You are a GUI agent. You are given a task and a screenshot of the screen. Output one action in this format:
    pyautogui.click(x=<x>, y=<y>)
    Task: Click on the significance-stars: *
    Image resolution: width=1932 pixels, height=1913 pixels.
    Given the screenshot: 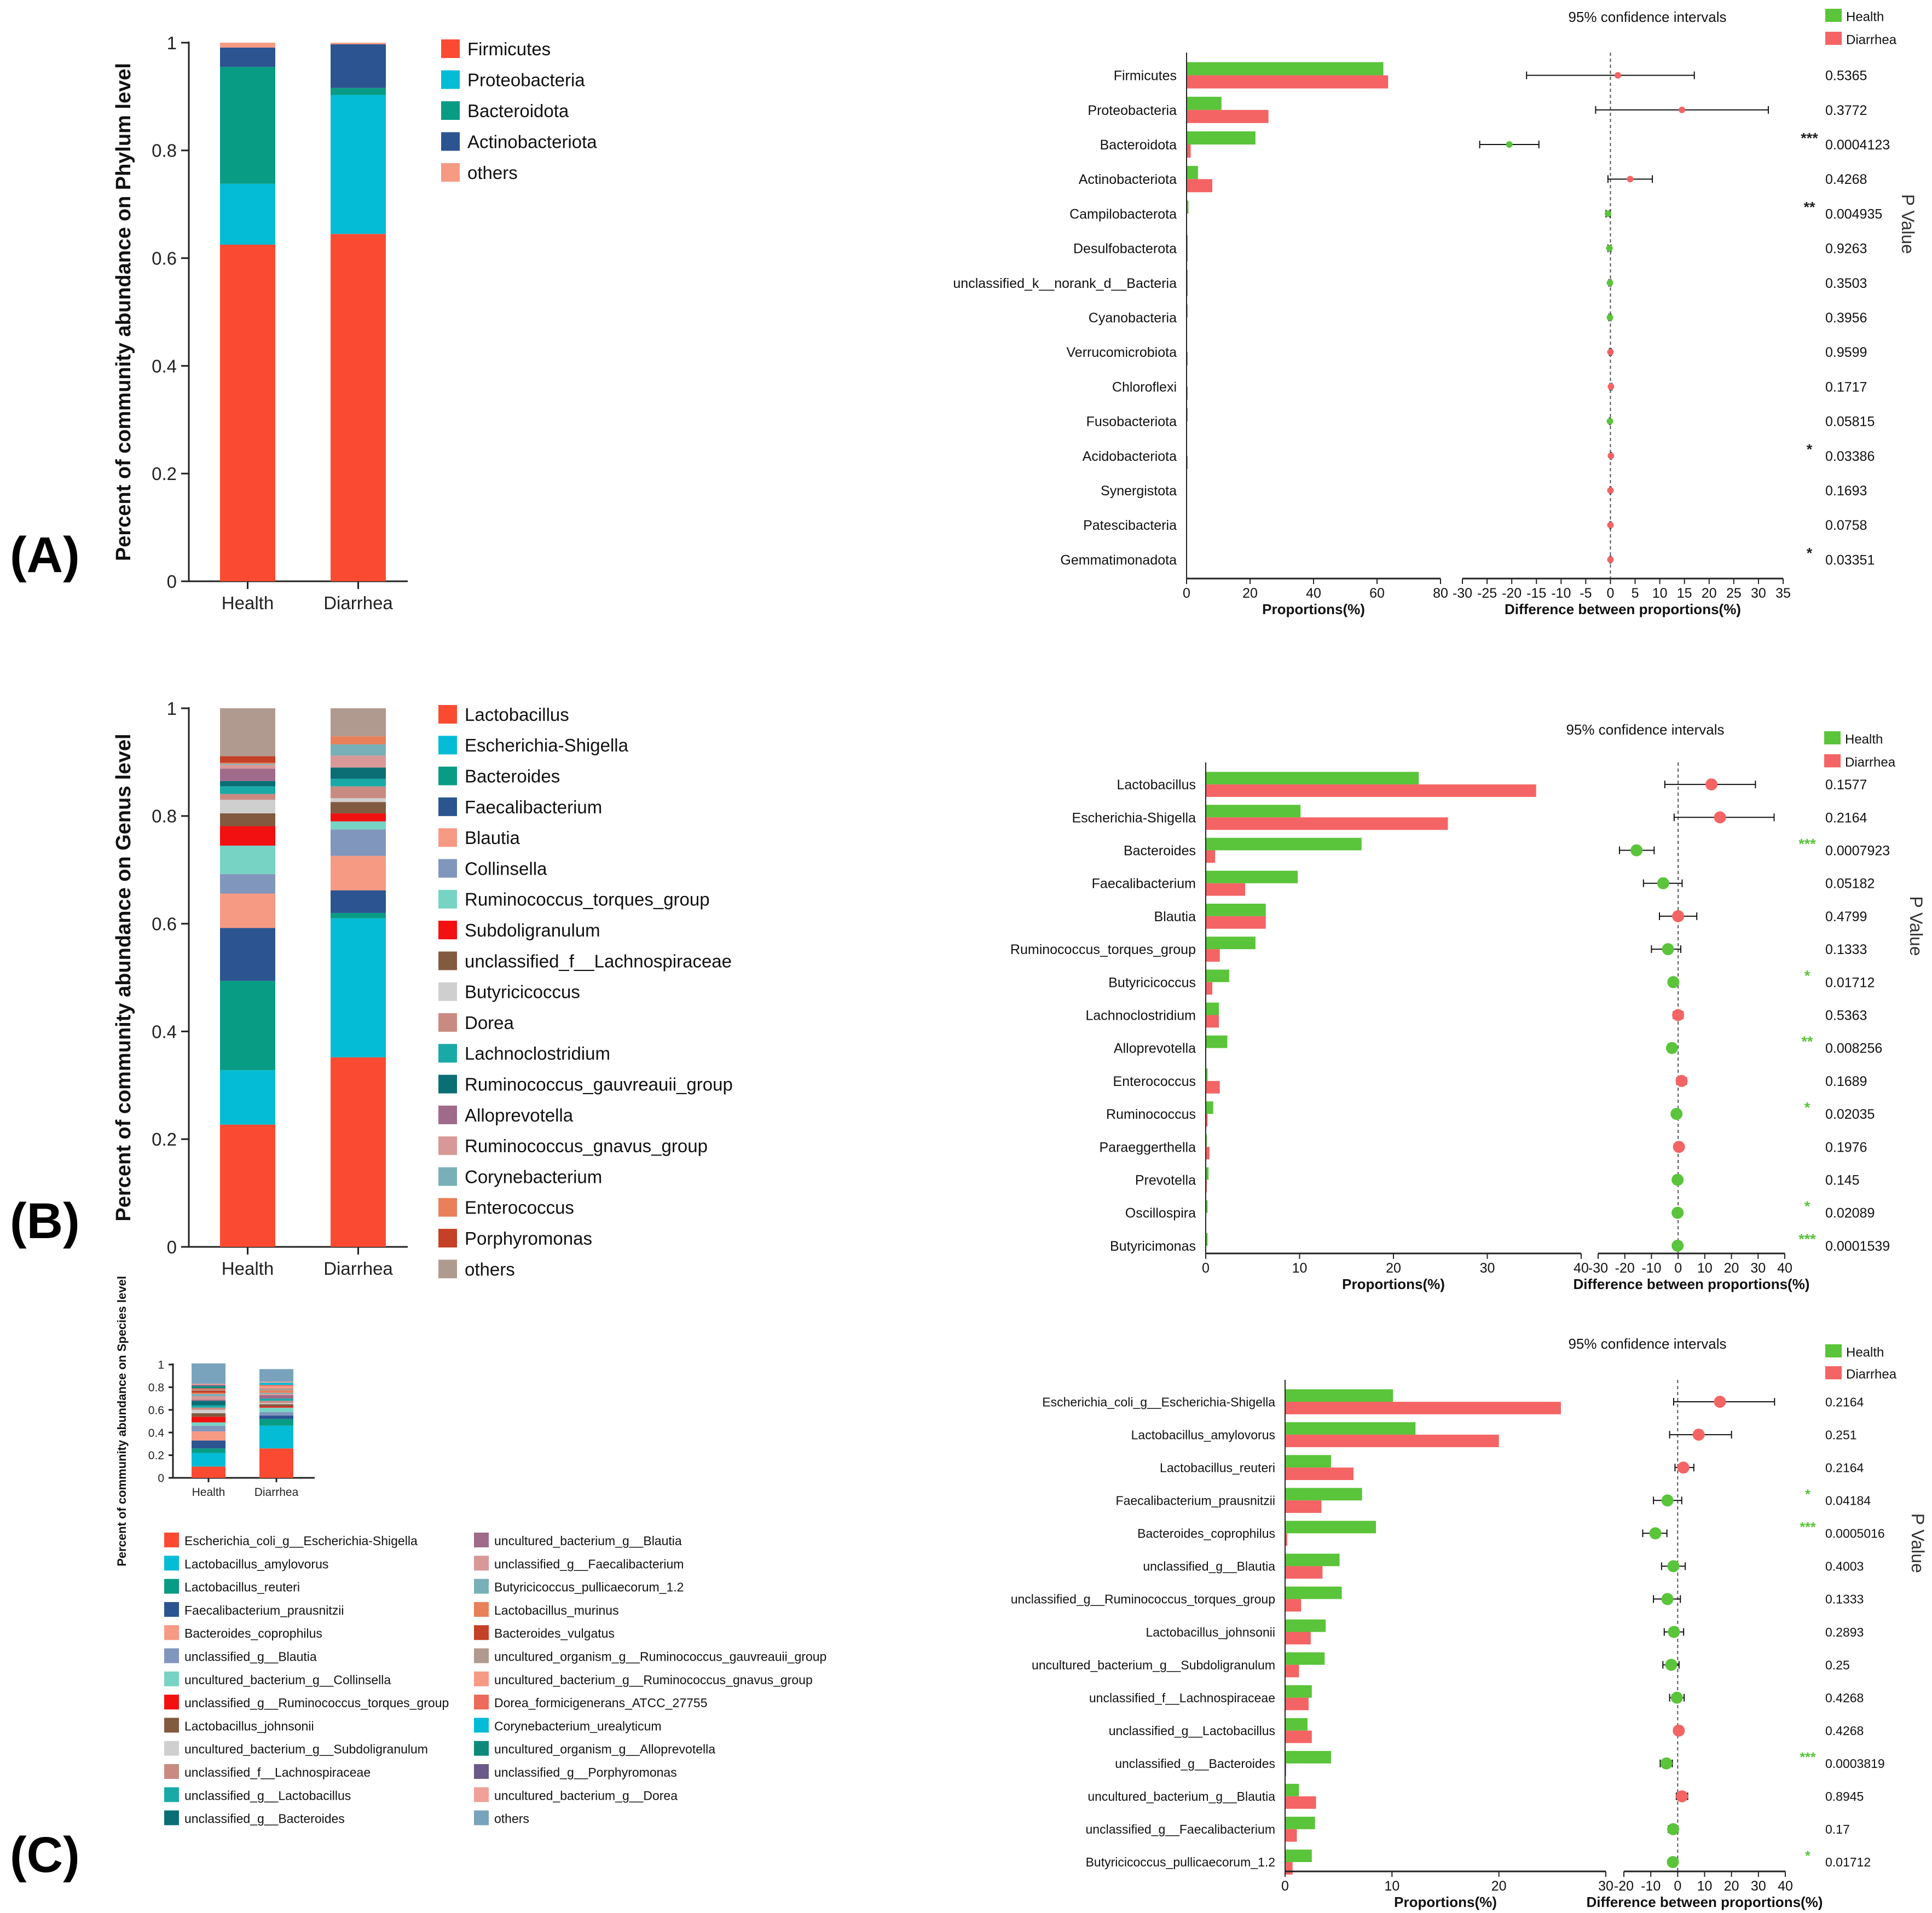 What is the action you would take?
    pyautogui.click(x=1807, y=976)
    